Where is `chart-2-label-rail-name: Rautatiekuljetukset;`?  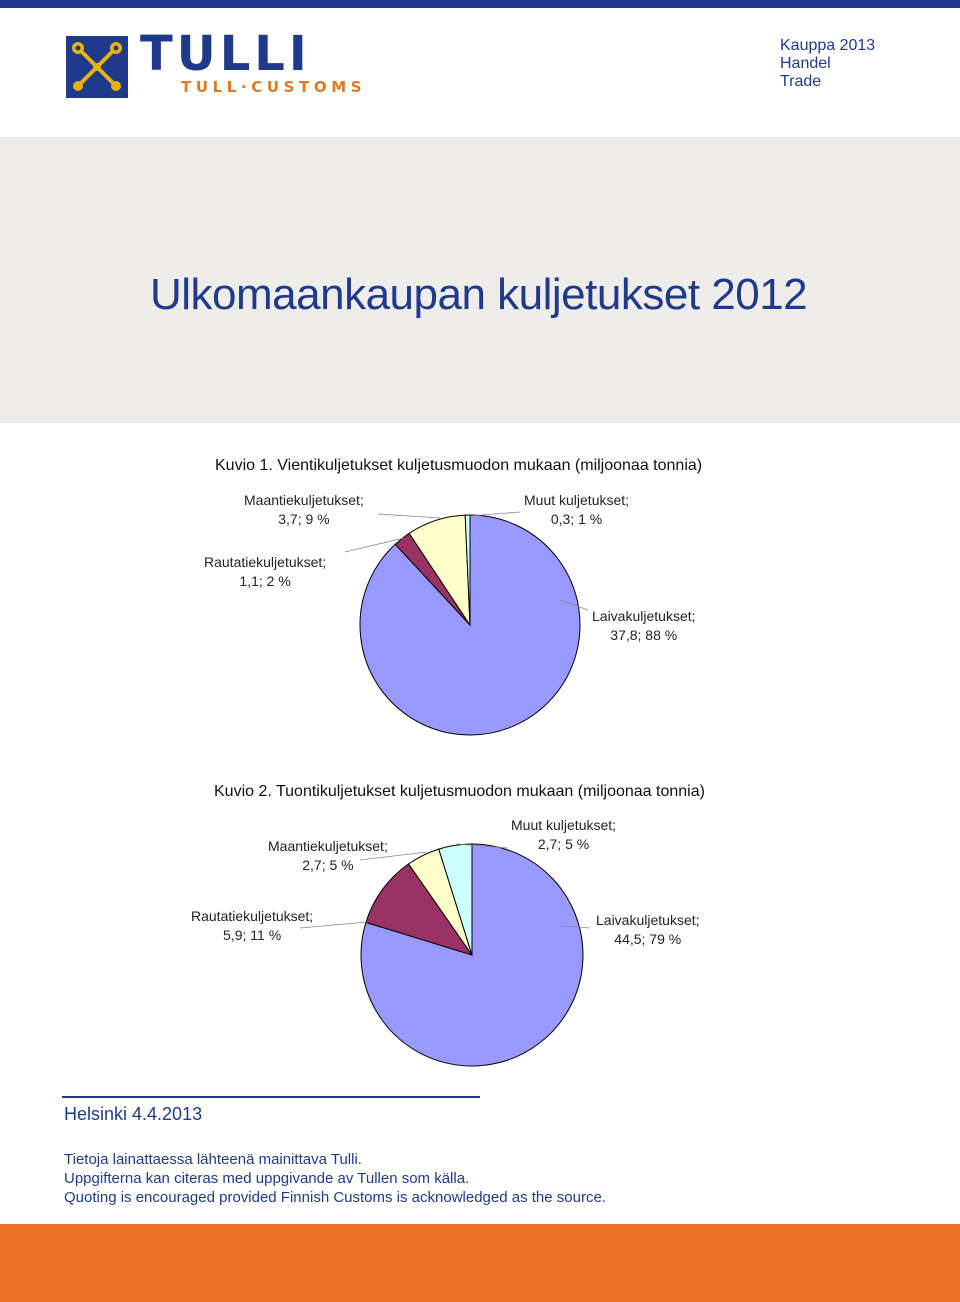
chart-2-label-rail-name: Rautatiekuljetukset; is located at coordinates (252, 916).